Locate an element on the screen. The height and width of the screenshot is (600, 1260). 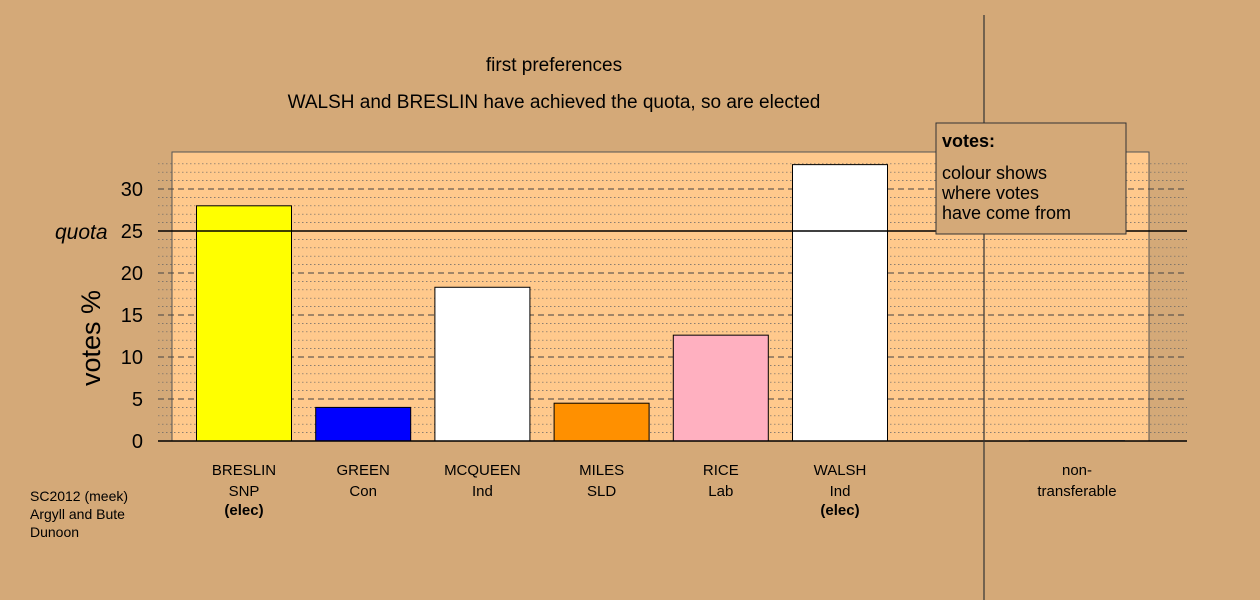
x-label-party: SNP is located at coordinates (244, 491).